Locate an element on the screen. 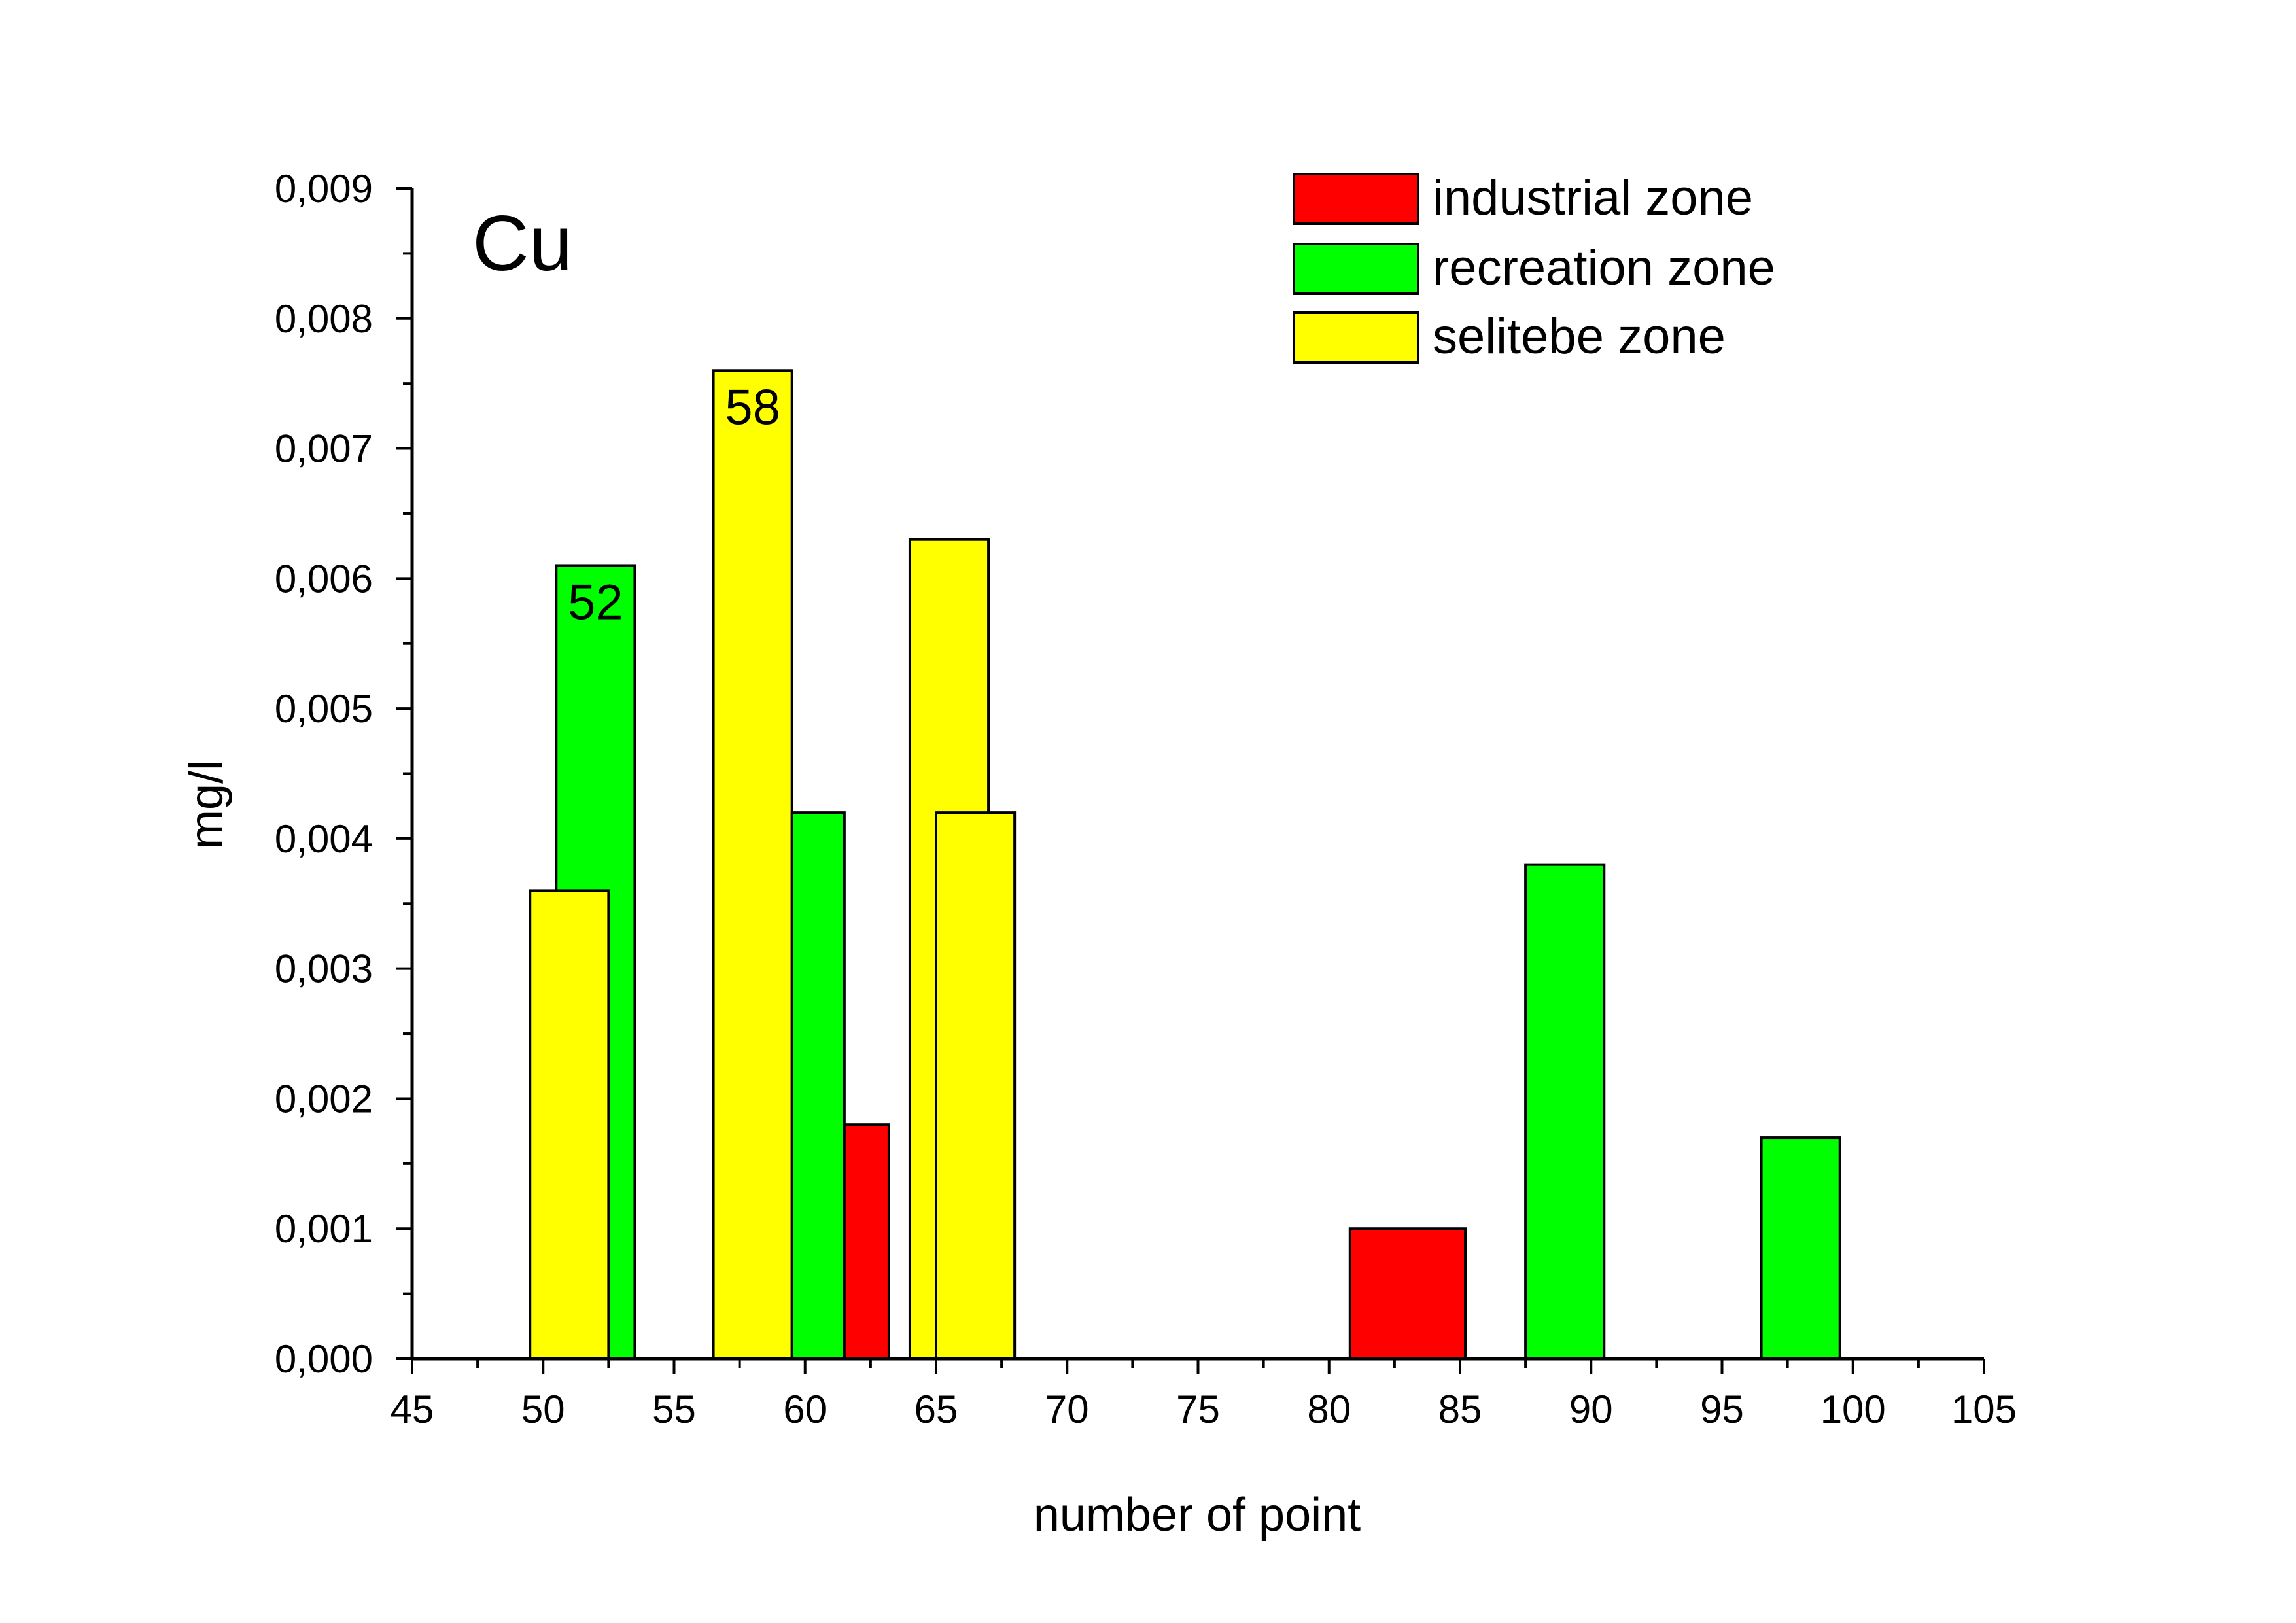 This screenshot has height=1623, width=2296. legend-item-recreation: recreation zone is located at coordinates (1534, 268).